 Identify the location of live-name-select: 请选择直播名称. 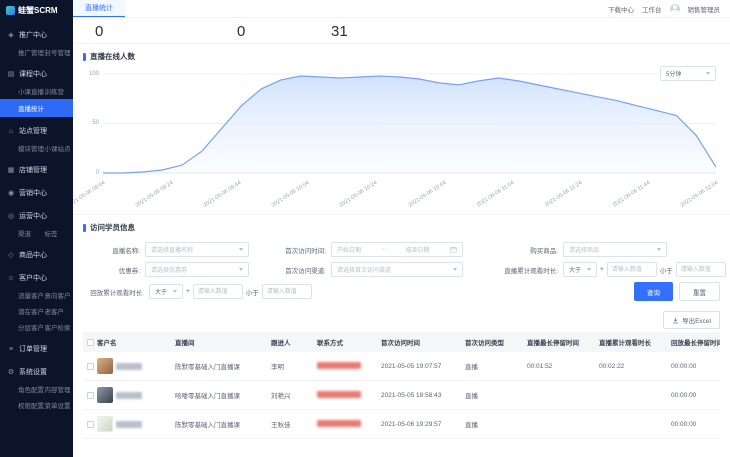
(197, 249).